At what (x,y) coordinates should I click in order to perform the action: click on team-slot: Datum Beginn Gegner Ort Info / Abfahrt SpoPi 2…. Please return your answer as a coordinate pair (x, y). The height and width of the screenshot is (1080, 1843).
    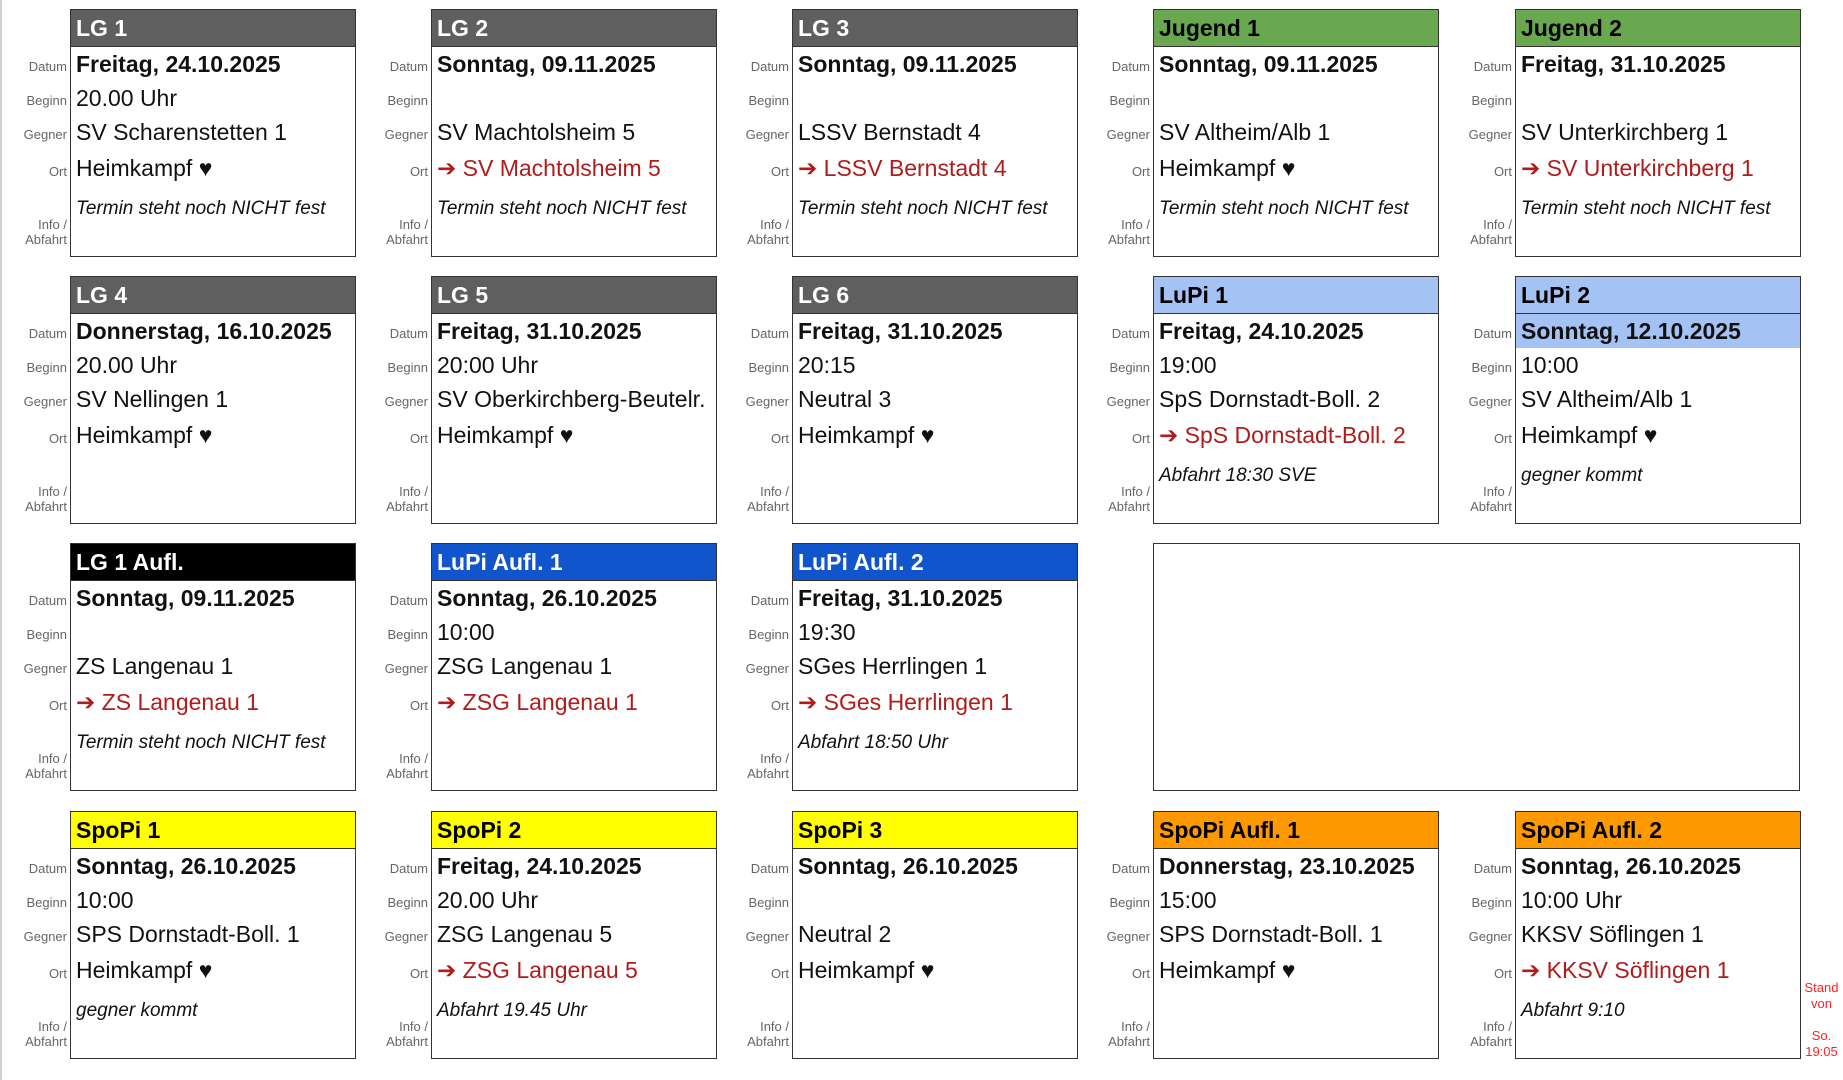
    Looking at the image, I should click on (543, 935).